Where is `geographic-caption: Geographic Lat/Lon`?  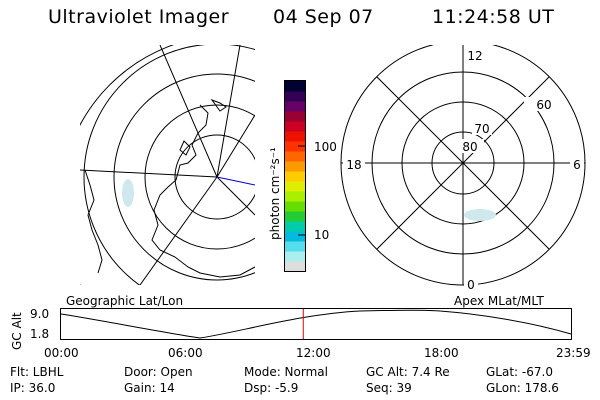
geographic-caption: Geographic Lat/Lon is located at coordinates (125, 301).